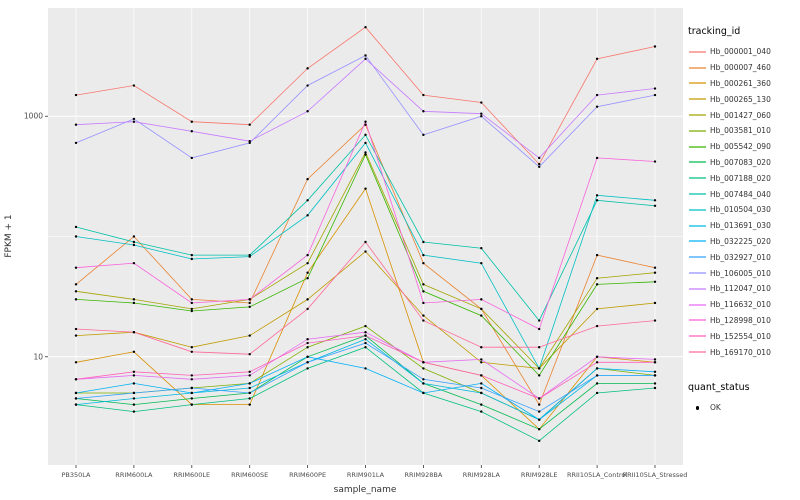 This screenshot has width=800, height=500. What do you see at coordinates (33, 116) in the screenshot?
I see `y-tick-label: 1000` at bounding box center [33, 116].